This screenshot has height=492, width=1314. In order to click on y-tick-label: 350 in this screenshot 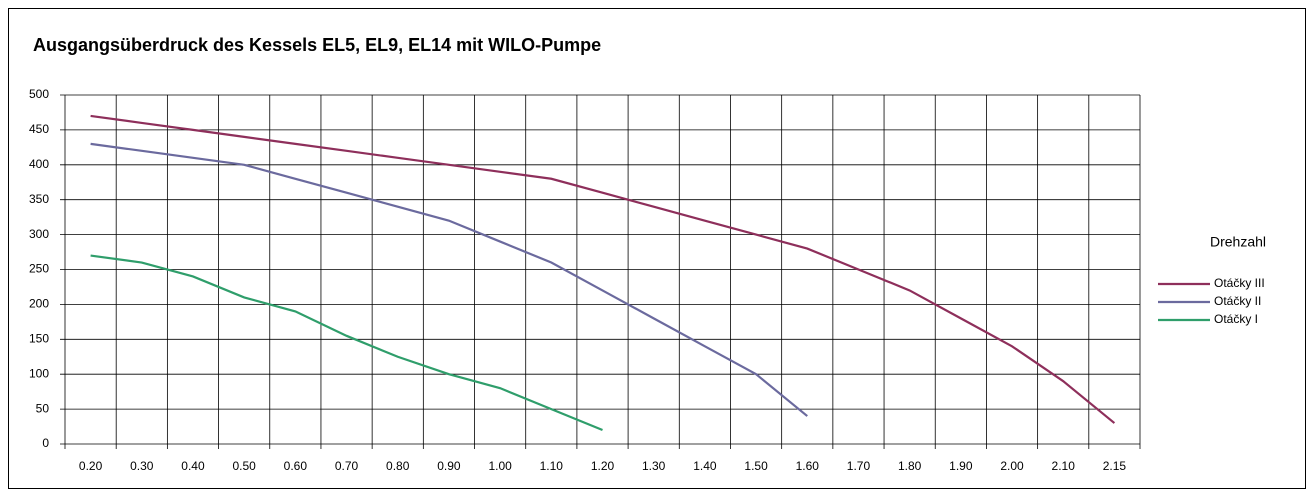, I will do `click(39, 199)`.